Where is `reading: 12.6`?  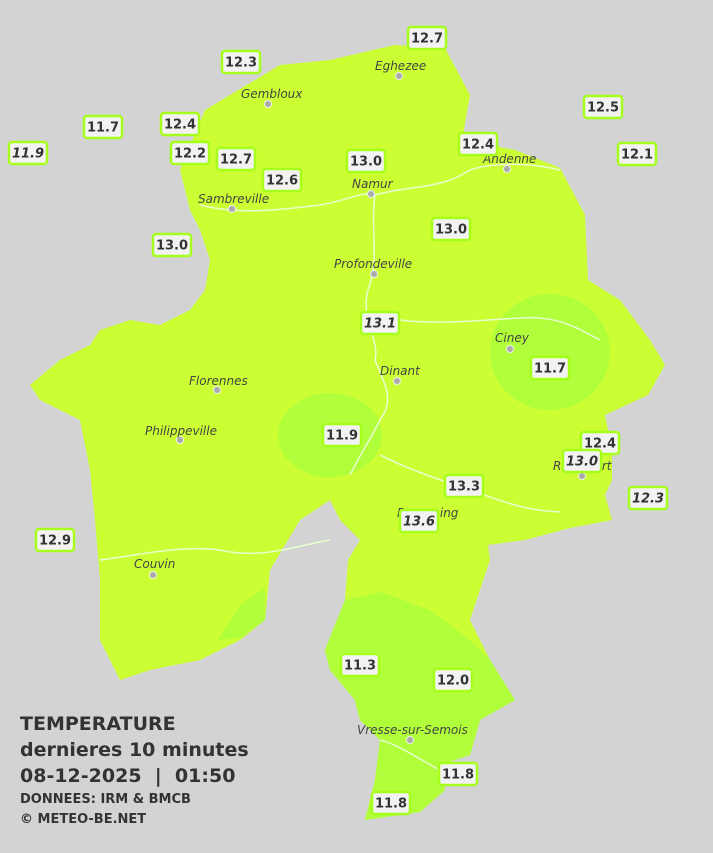 reading: 12.6 is located at coordinates (282, 181).